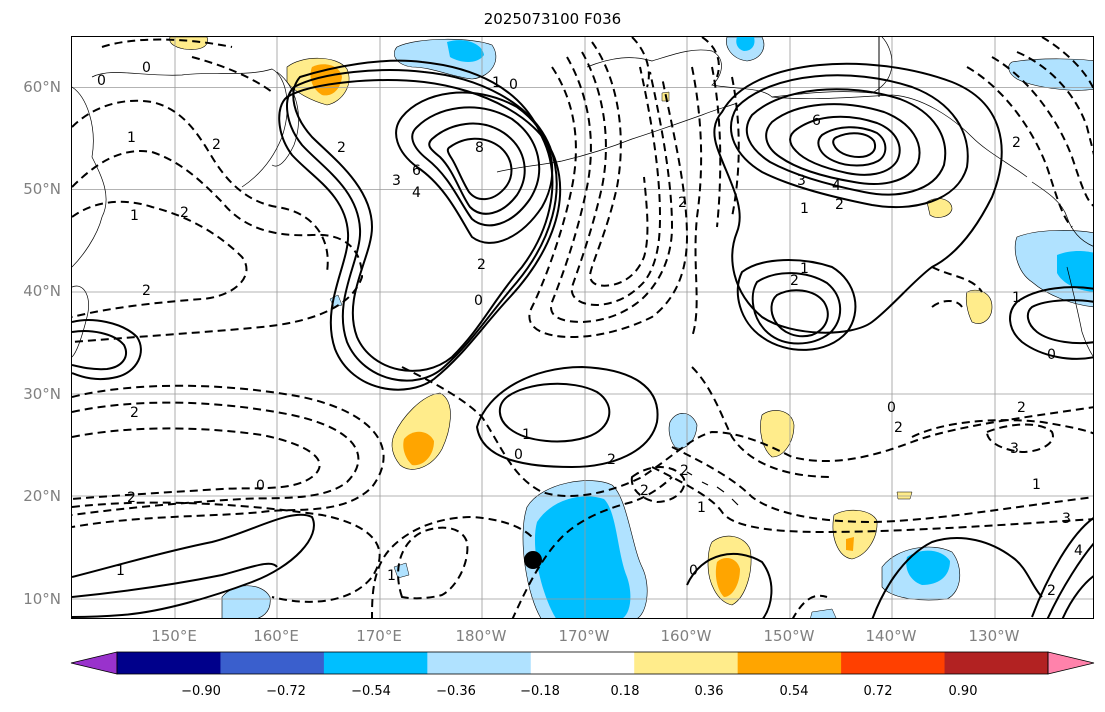  What do you see at coordinates (479, 148) in the screenshot?
I see `contour-label: 8` at bounding box center [479, 148].